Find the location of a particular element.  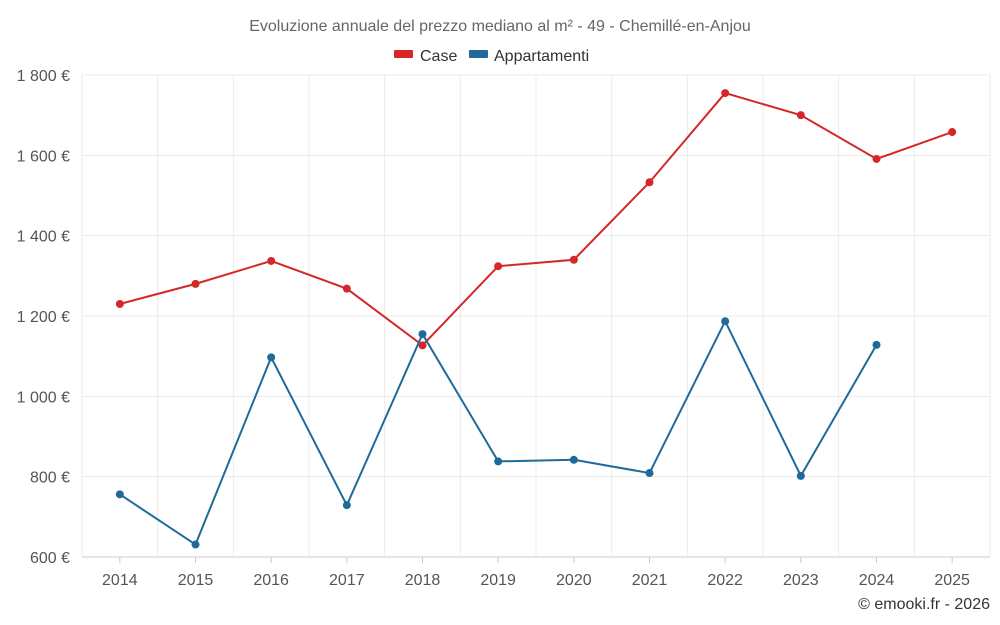

x-tick-label: 2022 is located at coordinates (725, 580).